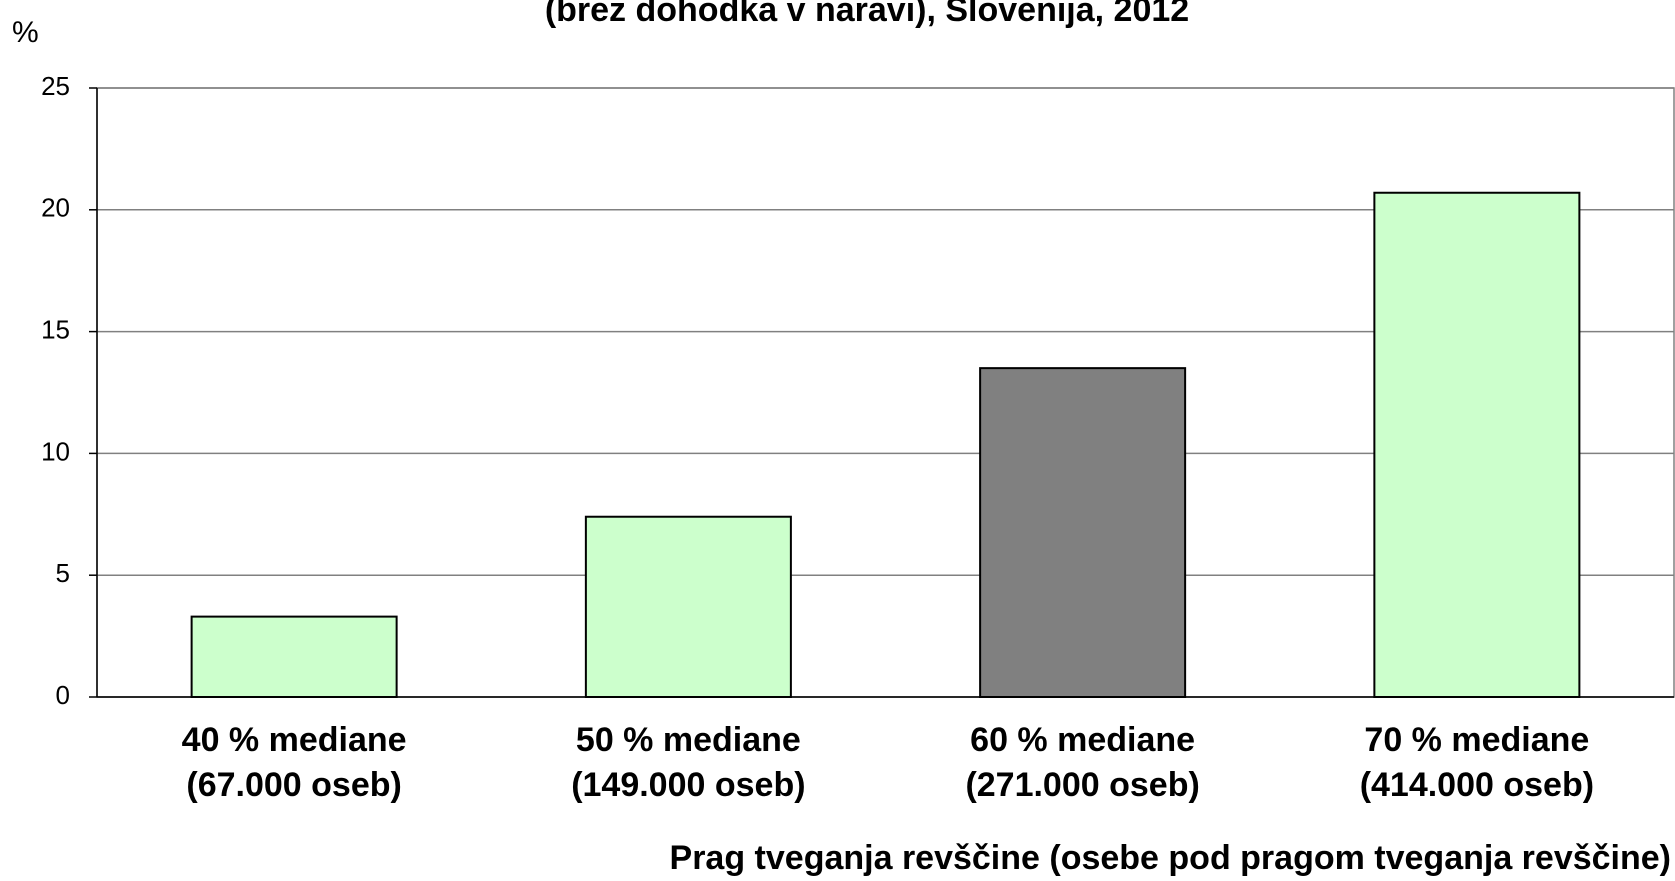  Describe the element at coordinates (688, 740) in the screenshot. I see `x-tick-label: 50 % mediane` at that location.